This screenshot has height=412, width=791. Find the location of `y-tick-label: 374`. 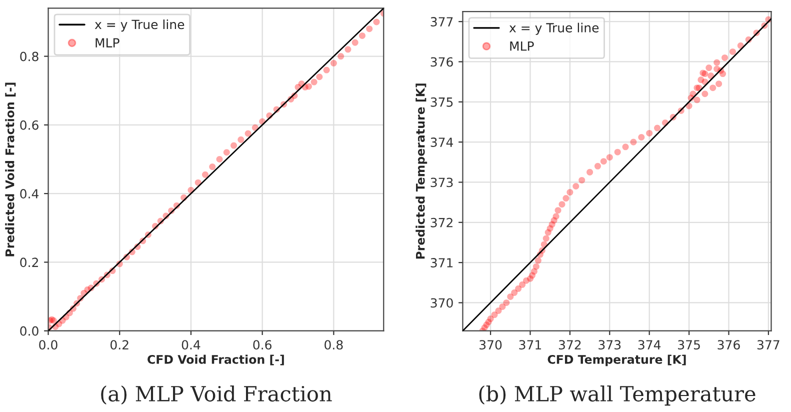

y-tick-label: 374 is located at coordinates (442, 142).